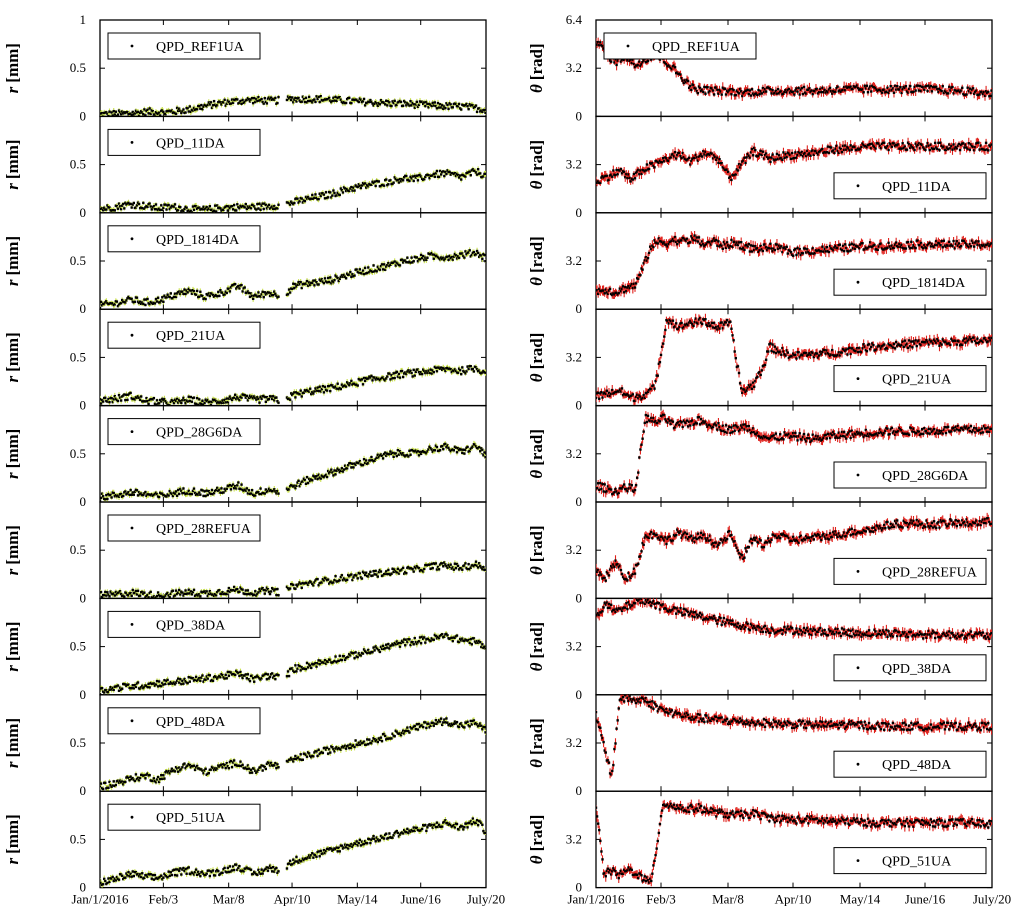  What do you see at coordinates (78, 646) in the screenshot?
I see `y-tick-label: 0.5` at bounding box center [78, 646].